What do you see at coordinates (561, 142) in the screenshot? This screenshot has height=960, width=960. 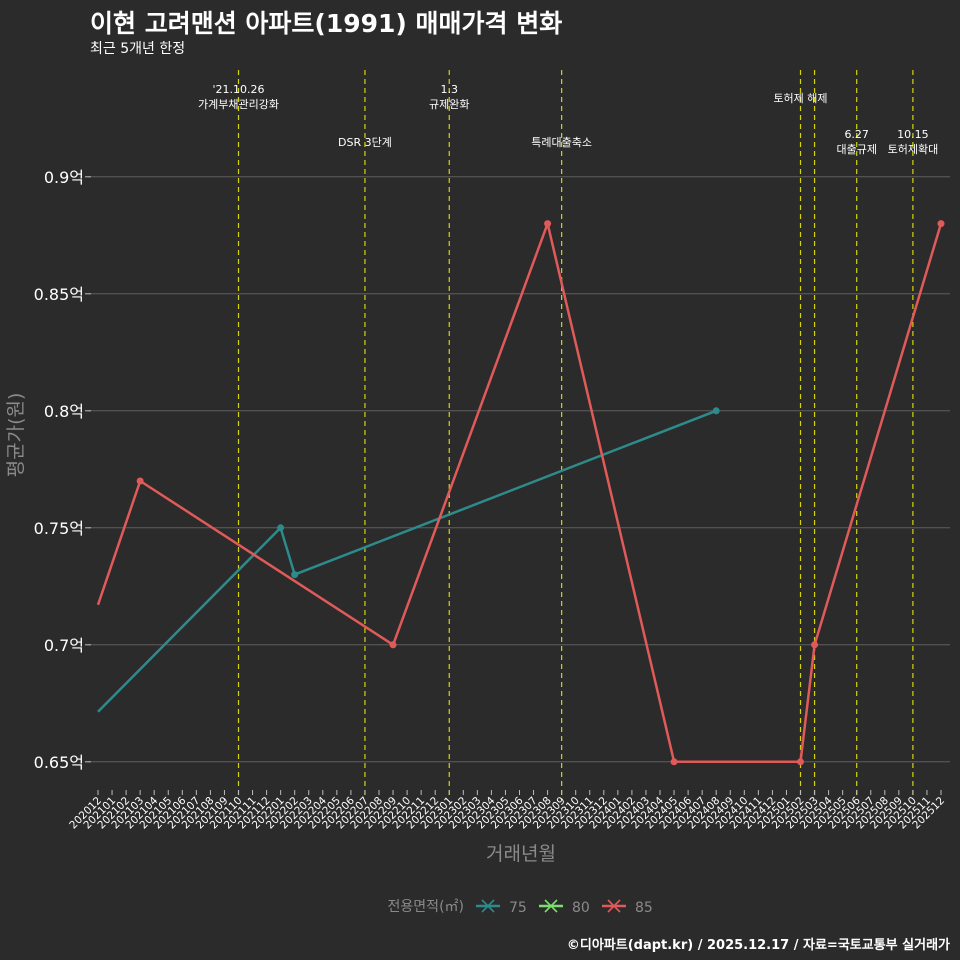 I see `event-label: 특례대출축소` at bounding box center [561, 142].